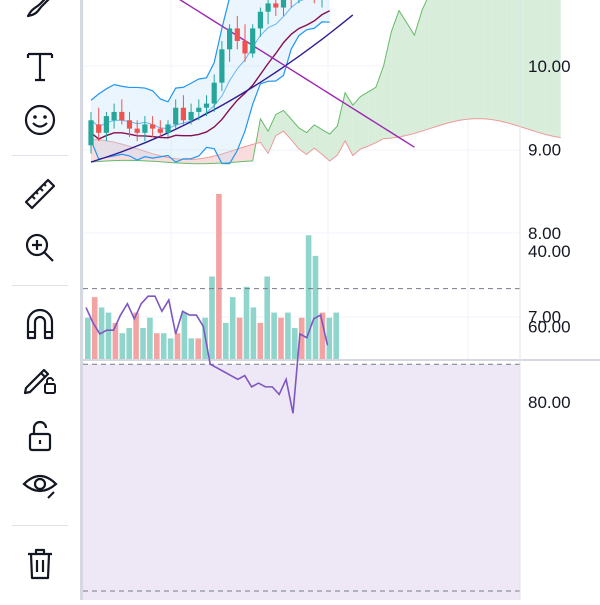 The width and height of the screenshot is (600, 605). I want to click on visibility-tool, so click(40, 484).